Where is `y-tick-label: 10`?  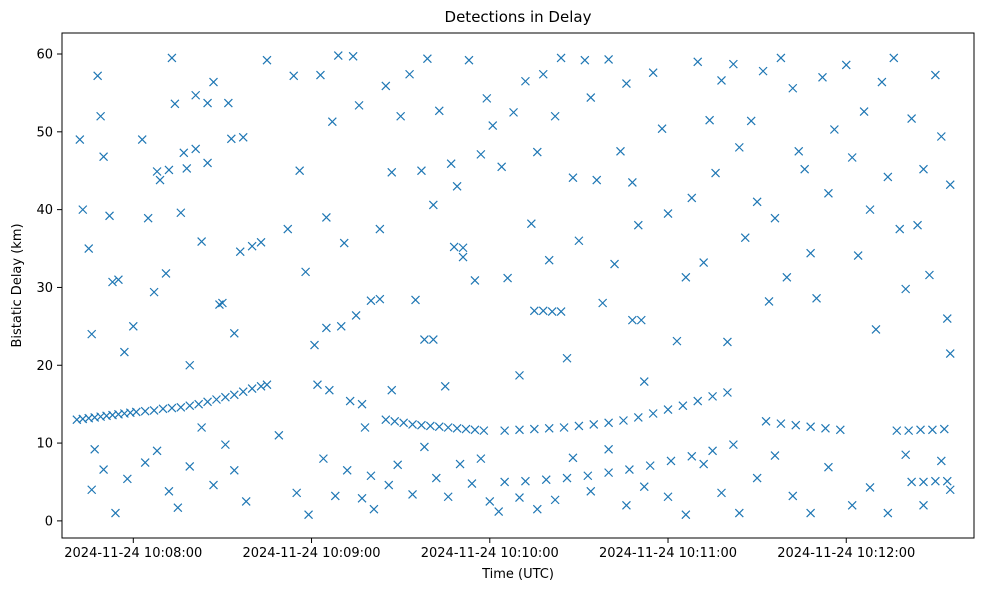 y-tick-label: 10 is located at coordinates (44, 444).